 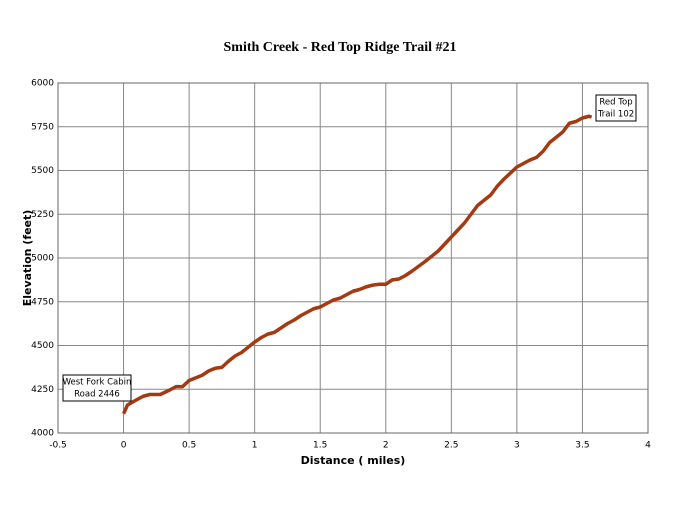 I want to click on x-tick-label: 1, so click(x=255, y=446).